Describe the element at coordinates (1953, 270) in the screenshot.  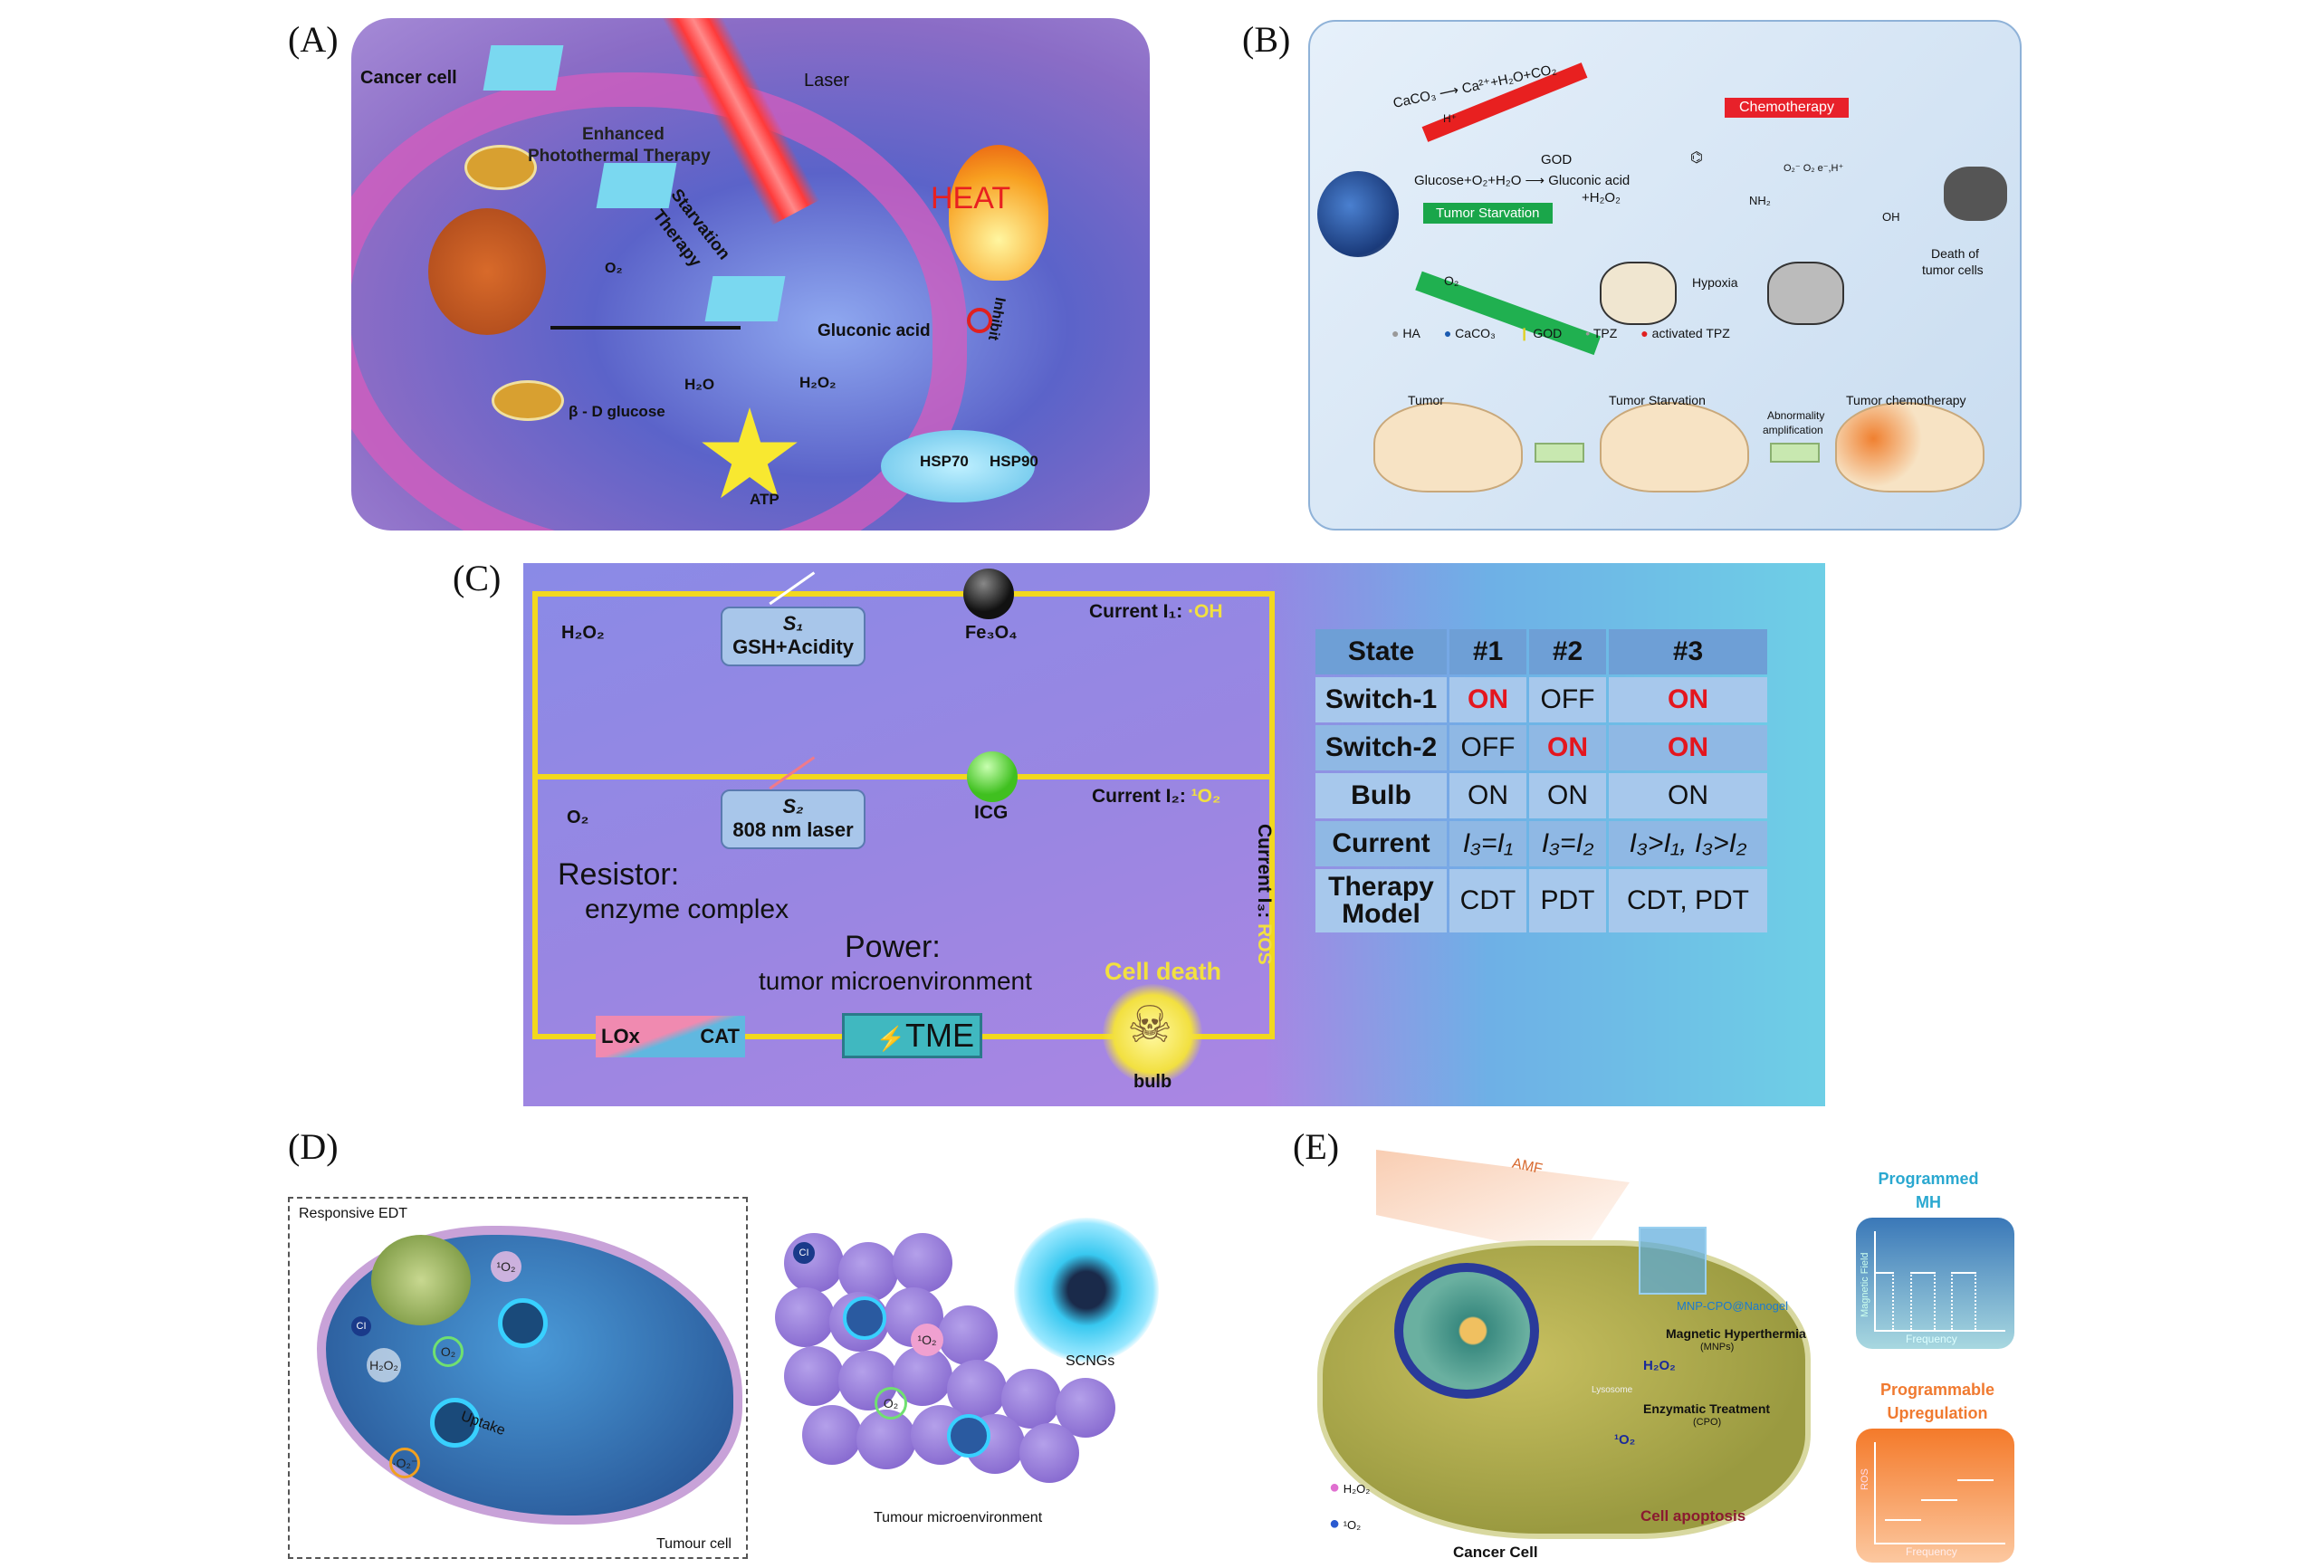
I see `label-tumor-cells: tumor cells` at that location.